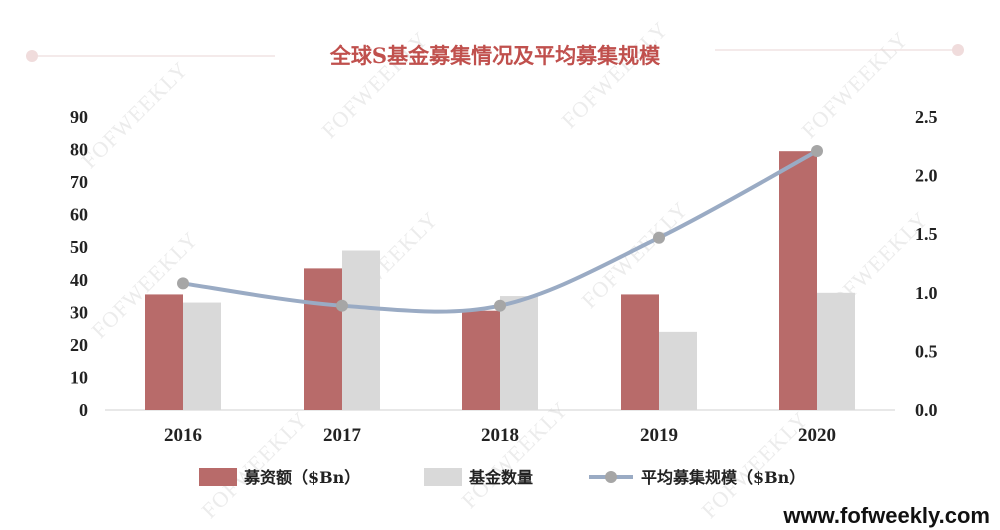 The image size is (1000, 530). Describe the element at coordinates (79, 345) in the screenshot. I see `y-left-tick-label: 20` at that location.